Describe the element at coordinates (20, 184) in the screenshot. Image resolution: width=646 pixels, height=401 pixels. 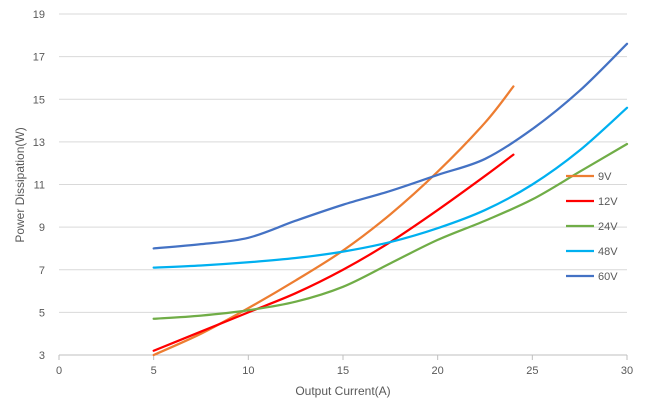
I see `y-axis-title: Power Dissipation(W)` at that location.